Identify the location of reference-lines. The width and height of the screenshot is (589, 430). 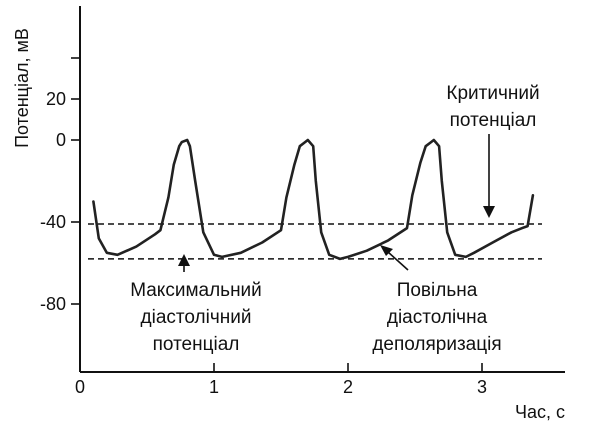
(315, 241).